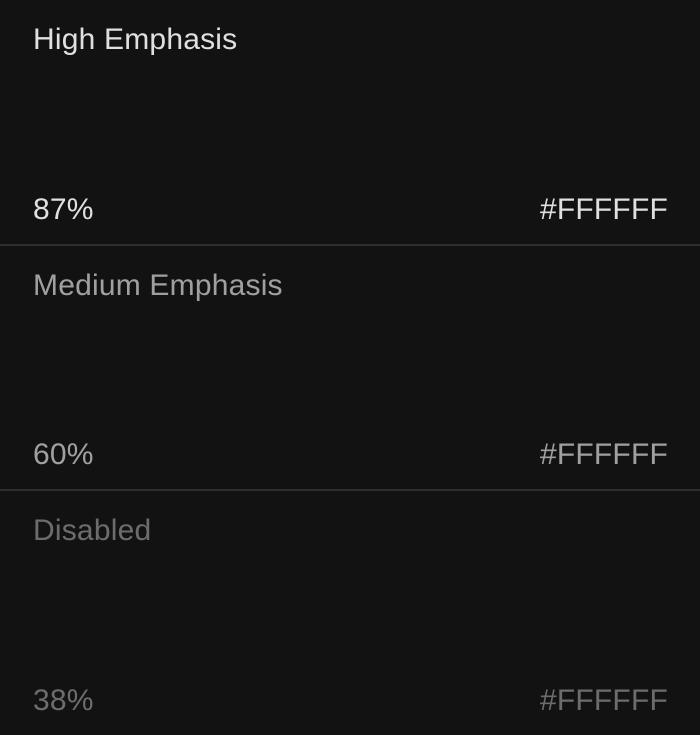 The width and height of the screenshot is (700, 735). I want to click on hex-value-disabled: #FFFFFF, so click(603, 701).